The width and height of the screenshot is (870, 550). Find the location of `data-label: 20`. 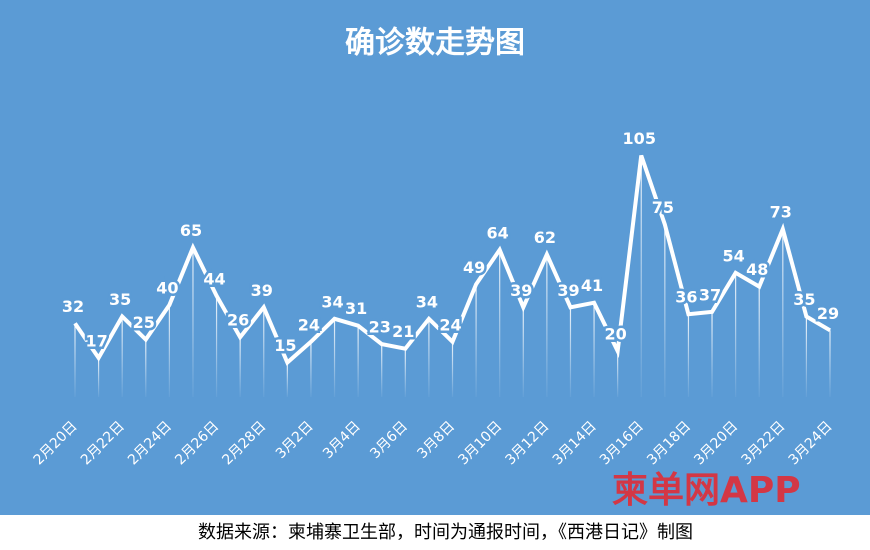

data-label: 20 is located at coordinates (616, 334).